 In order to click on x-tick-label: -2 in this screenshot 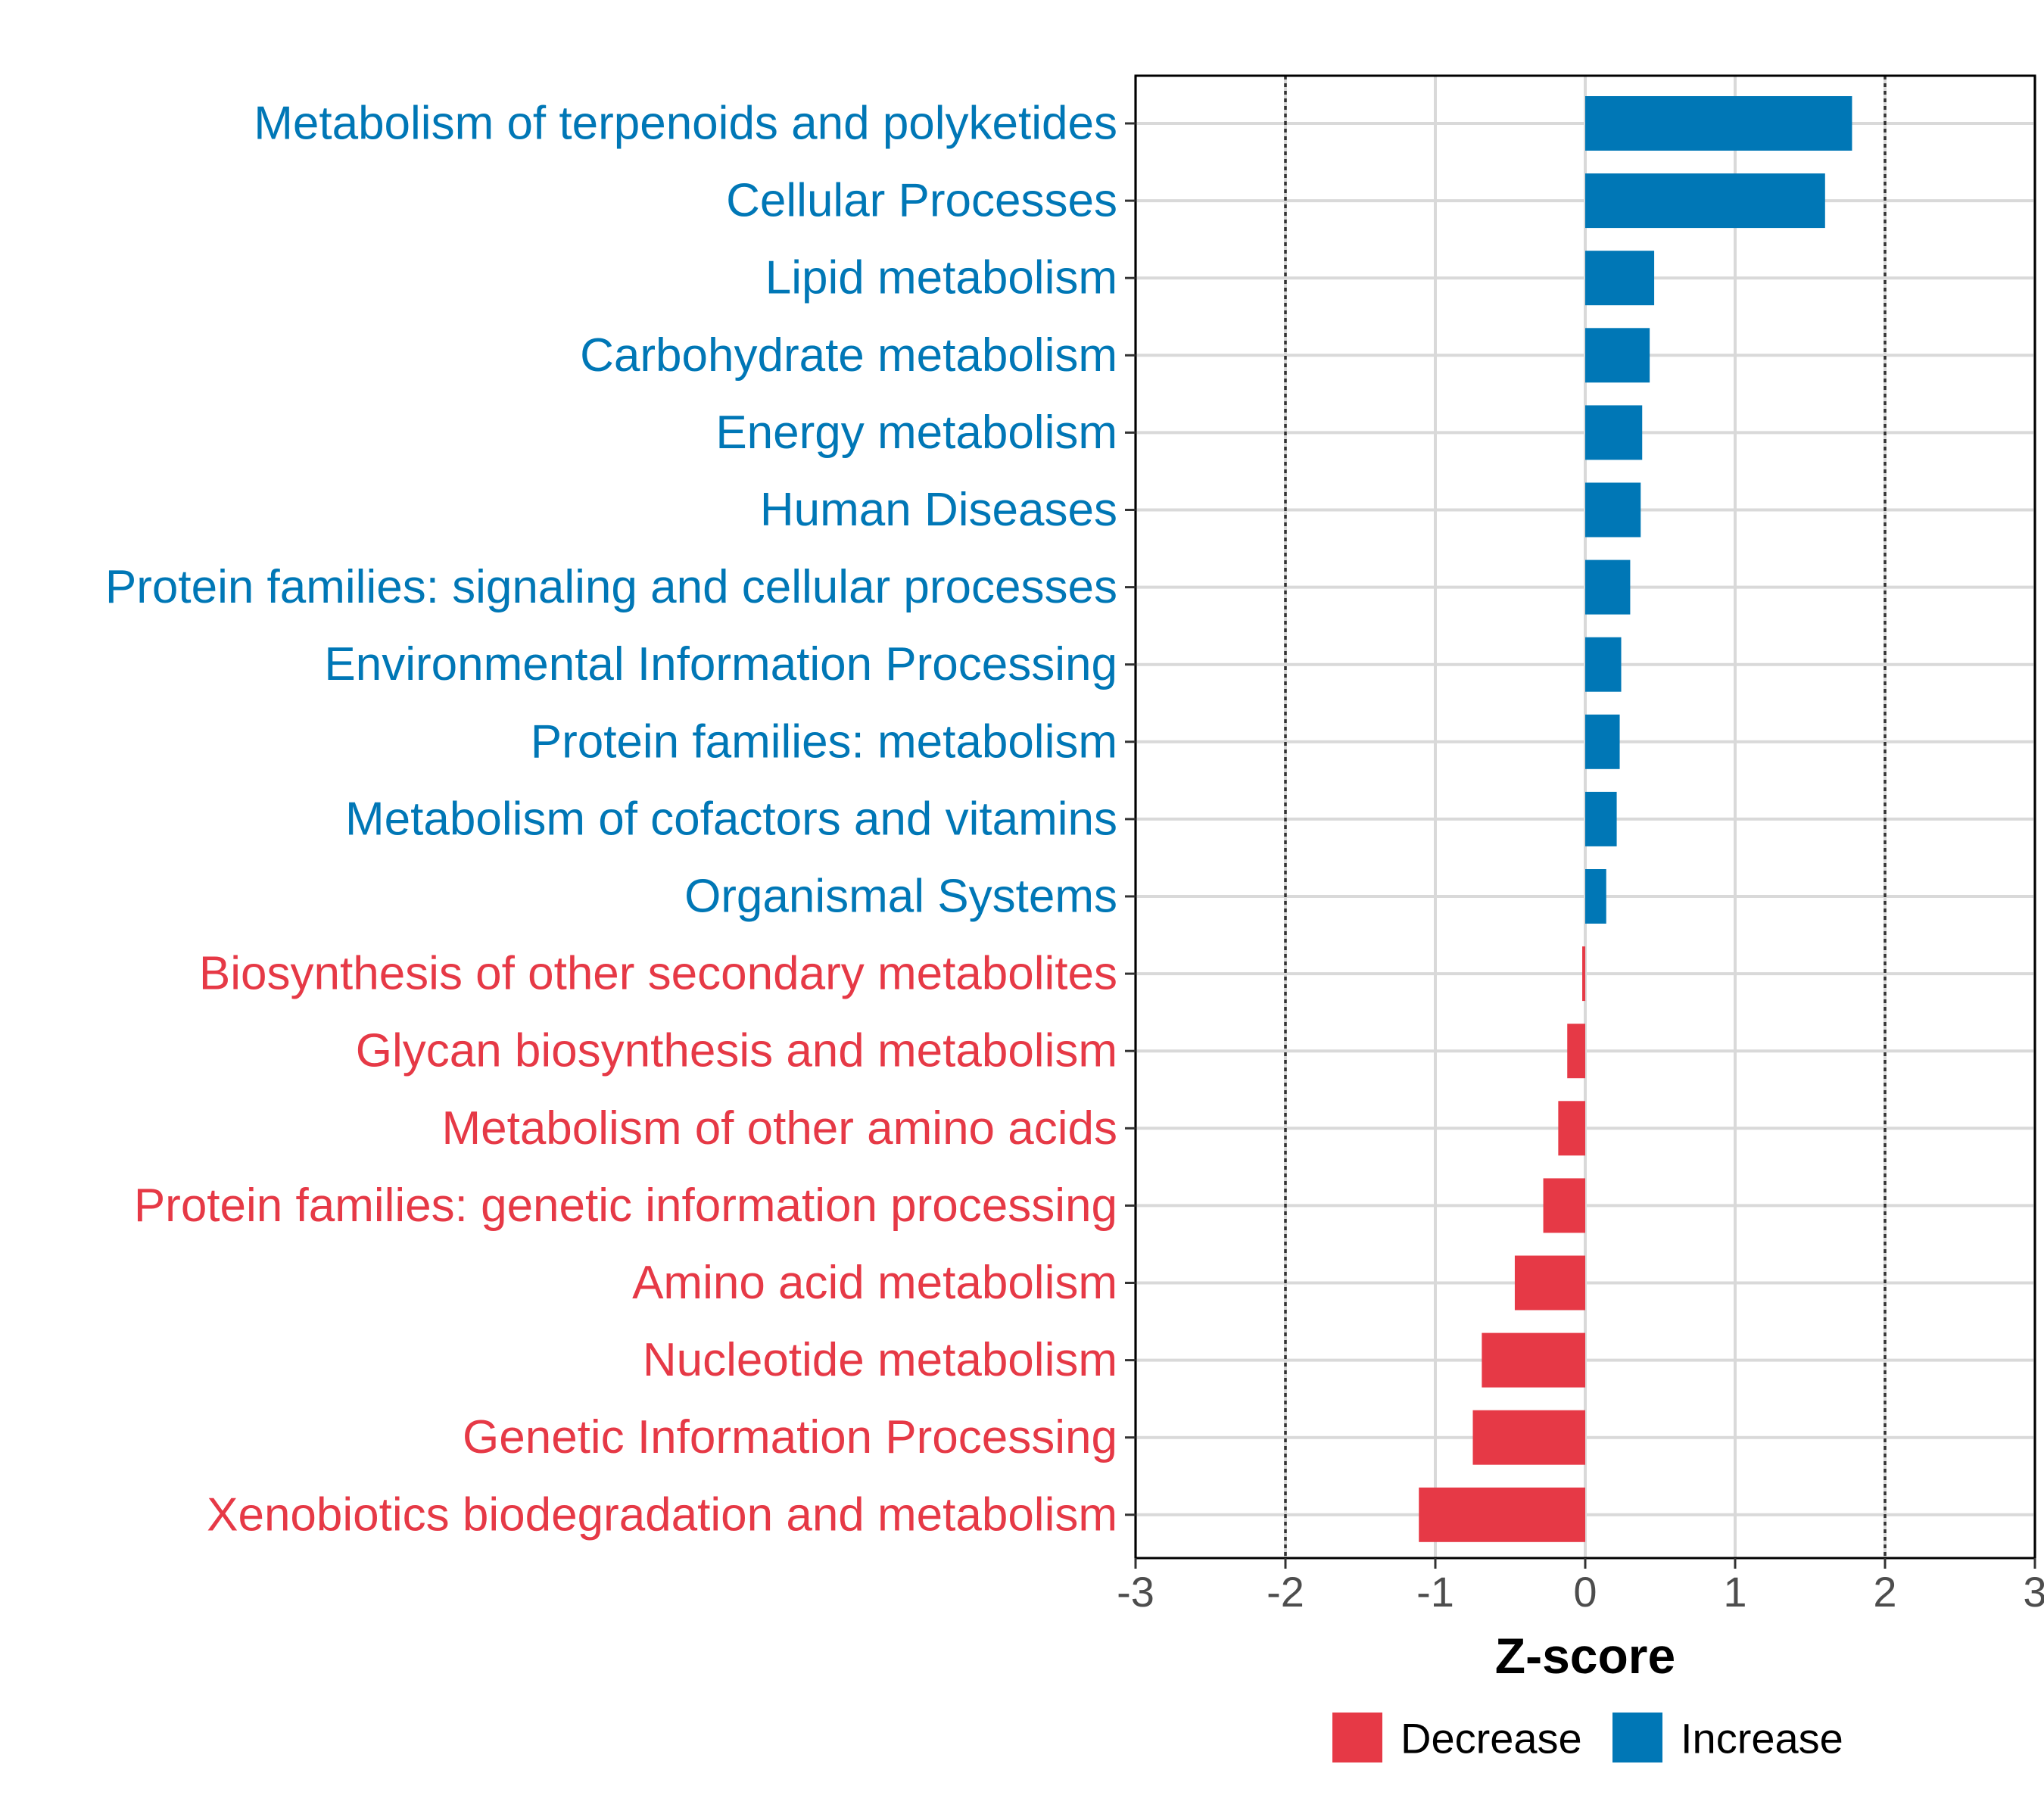, I will do `click(1285, 1592)`.